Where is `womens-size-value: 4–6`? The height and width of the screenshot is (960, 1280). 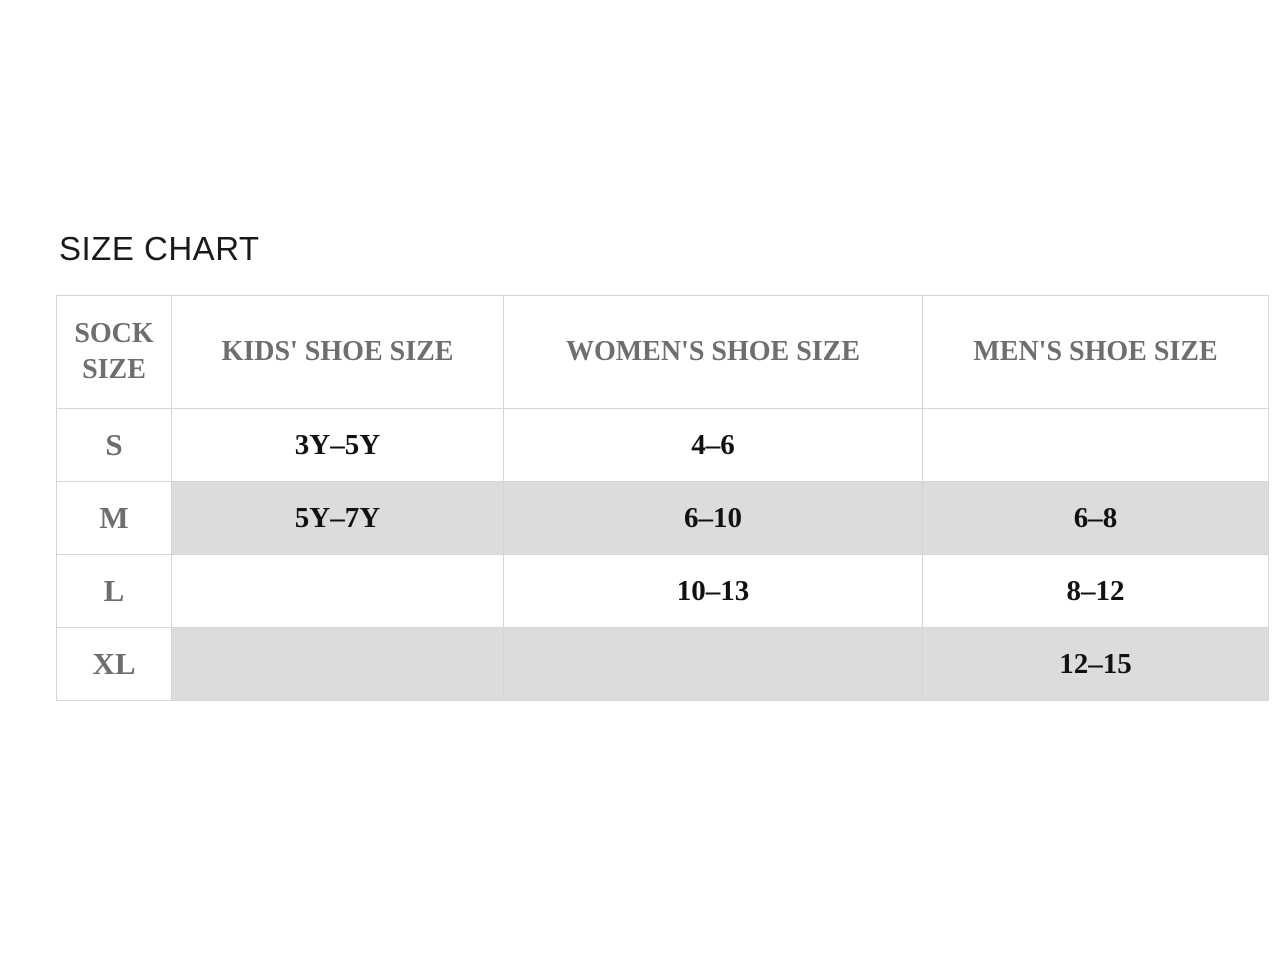
womens-size-value: 4–6 is located at coordinates (713, 445).